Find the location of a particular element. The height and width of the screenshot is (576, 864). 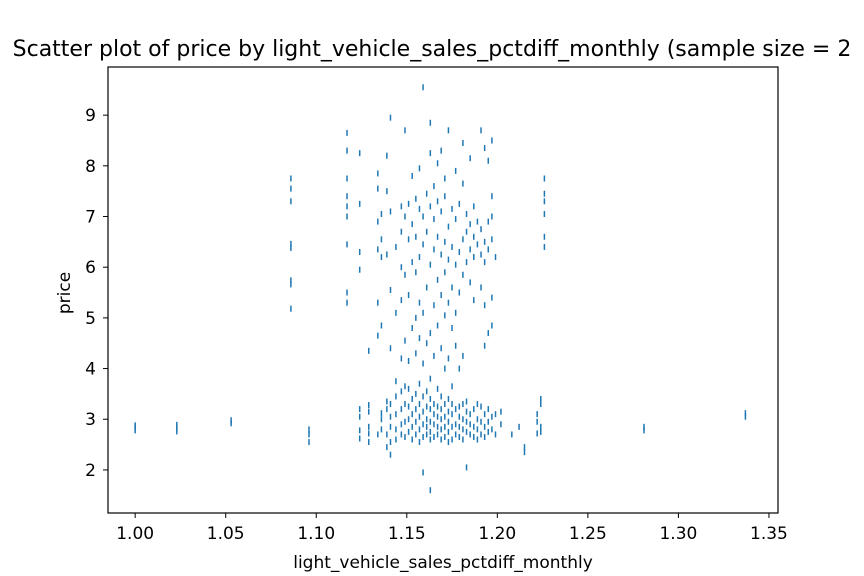

x-tick-label: 1.25 is located at coordinates (588, 534).